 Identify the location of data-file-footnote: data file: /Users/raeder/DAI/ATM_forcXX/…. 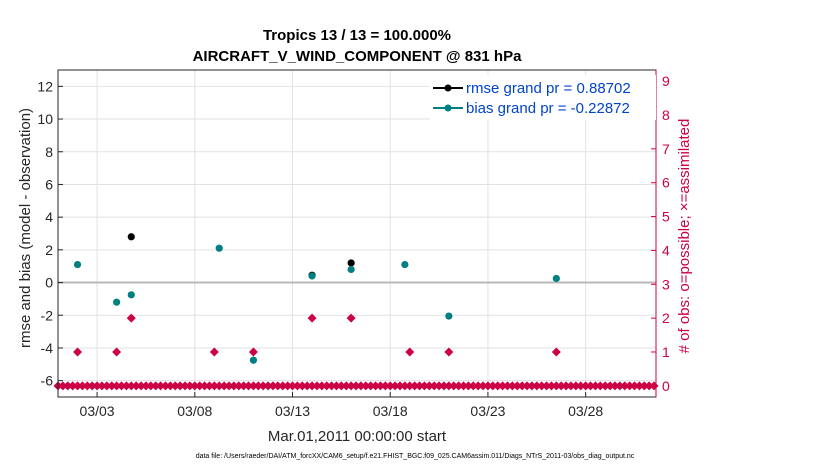
(415, 456).